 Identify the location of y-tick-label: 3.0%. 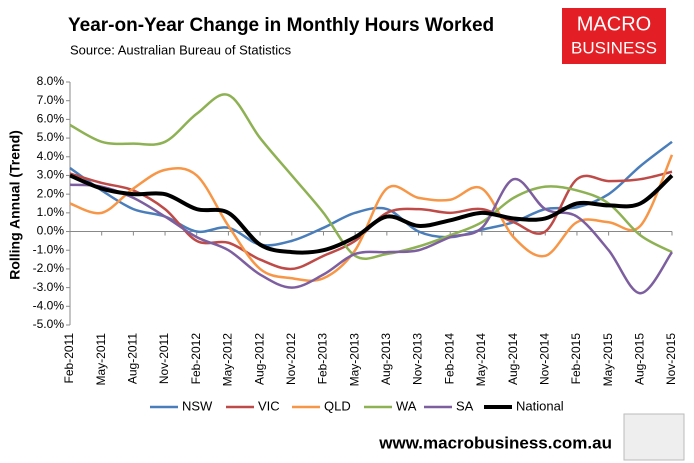
(51, 175).